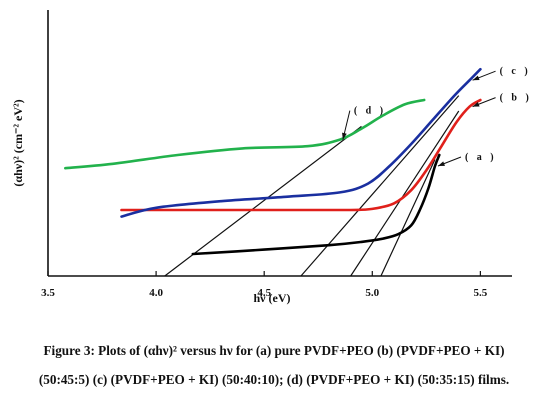  What do you see at coordinates (516, 98) in the screenshot?
I see `series-label-b: ( b )` at bounding box center [516, 98].